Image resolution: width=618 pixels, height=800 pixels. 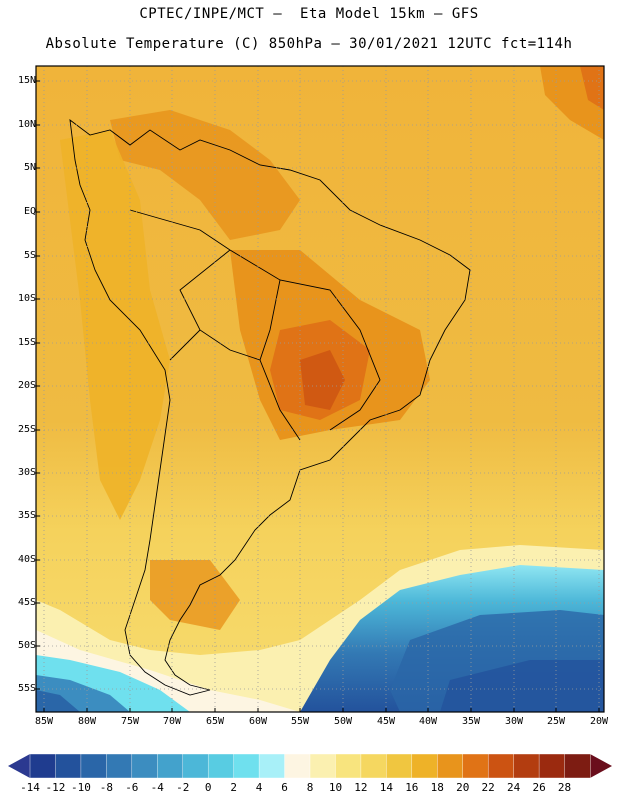 I want to click on colorbar-label: 12, so click(x=361, y=787).